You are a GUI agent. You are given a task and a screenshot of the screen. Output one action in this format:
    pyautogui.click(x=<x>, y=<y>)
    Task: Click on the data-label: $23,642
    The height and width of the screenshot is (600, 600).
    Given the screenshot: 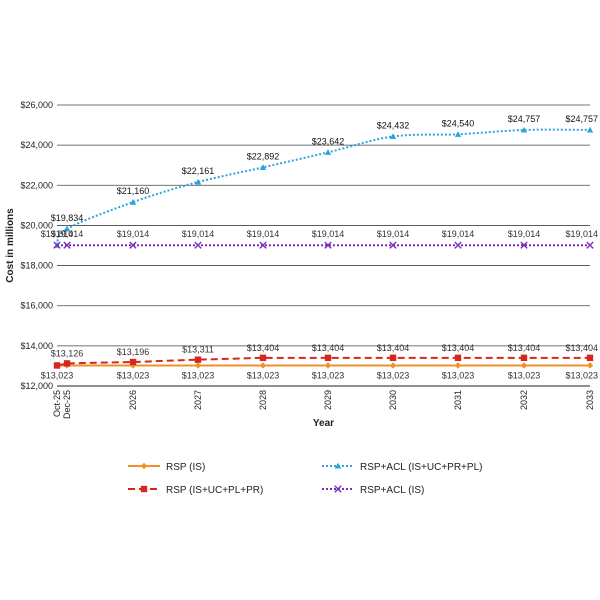 What is the action you would take?
    pyautogui.click(x=328, y=141)
    